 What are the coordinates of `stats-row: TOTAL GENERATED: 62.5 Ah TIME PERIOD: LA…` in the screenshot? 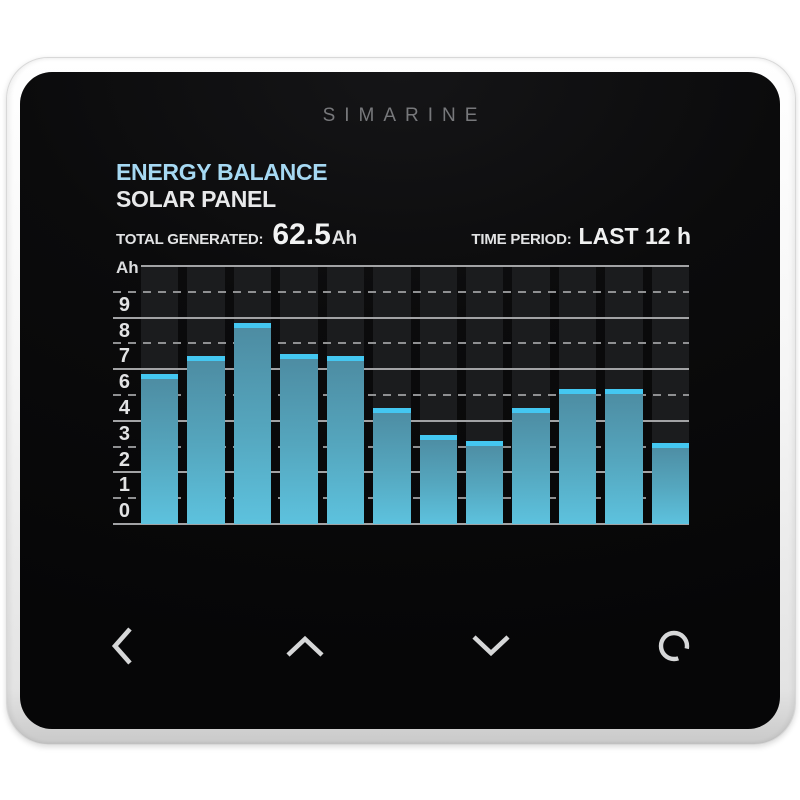 It's located at (403, 235).